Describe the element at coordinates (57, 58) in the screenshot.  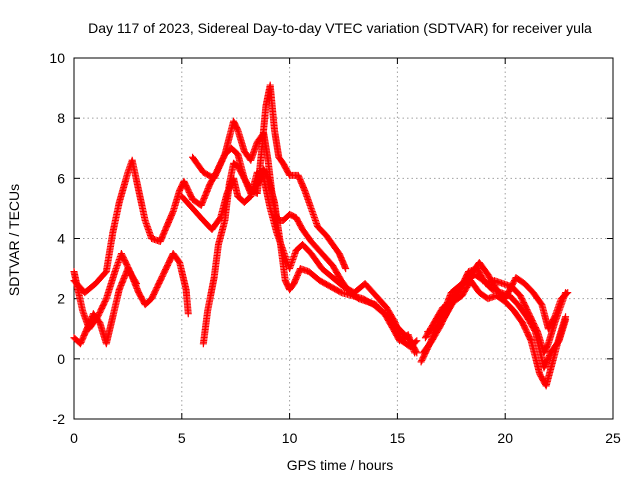
I see `y-tick-label: 10` at that location.